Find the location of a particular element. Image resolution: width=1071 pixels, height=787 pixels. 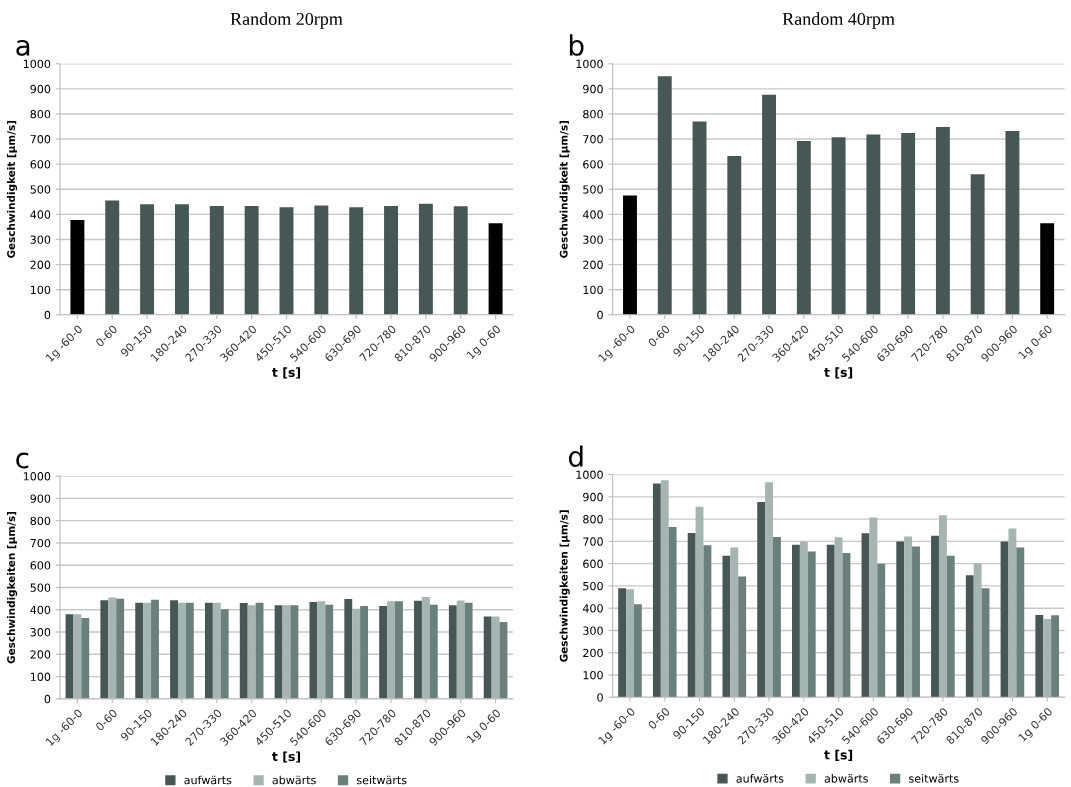

text: c is located at coordinates (22, 460).